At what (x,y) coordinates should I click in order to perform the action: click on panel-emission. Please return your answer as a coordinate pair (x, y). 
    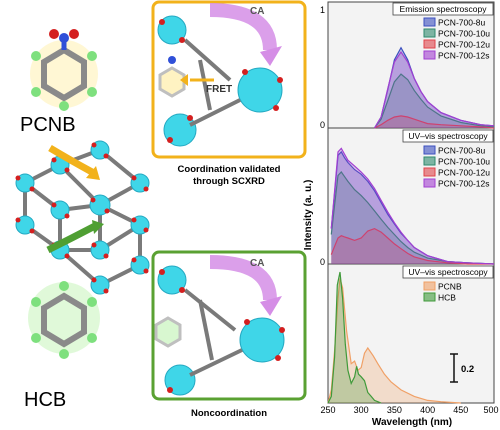
    Looking at the image, I should click on (411, 65).